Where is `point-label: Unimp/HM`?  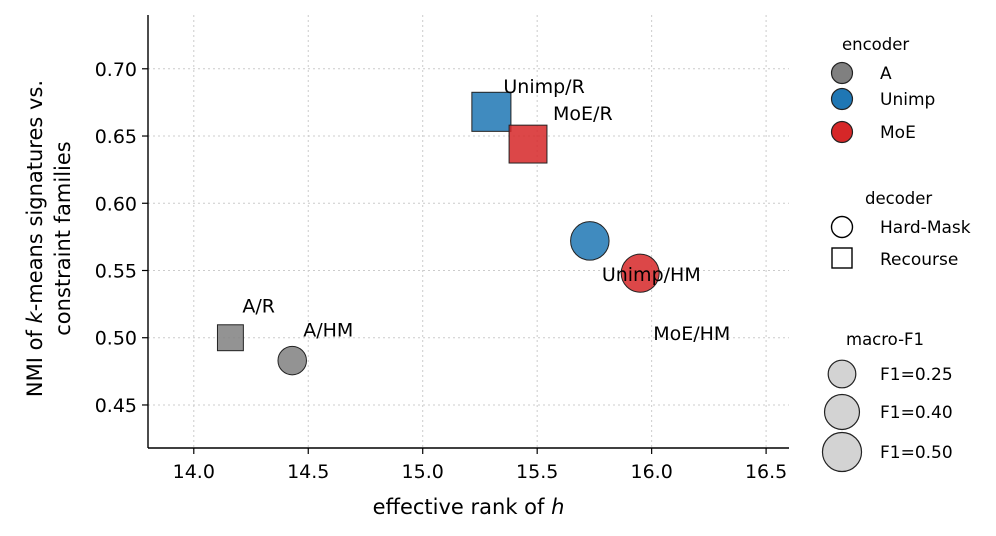 point-label: Unimp/HM is located at coordinates (651, 275).